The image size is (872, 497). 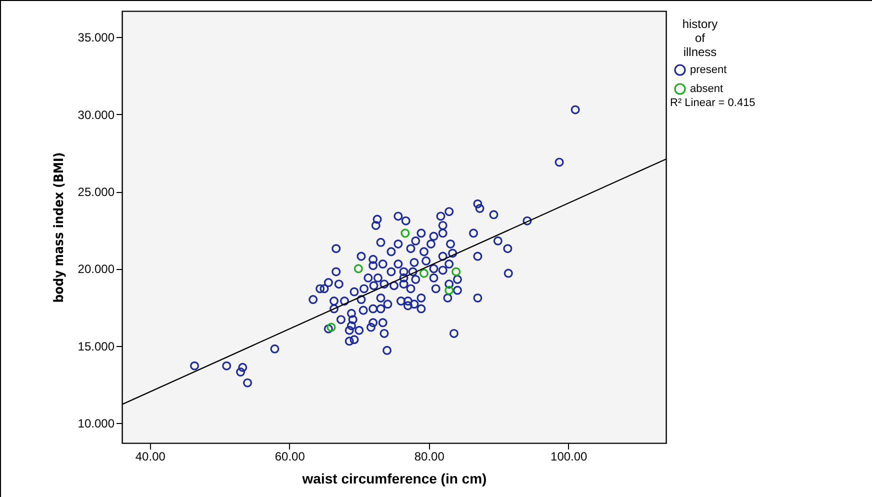 What do you see at coordinates (708, 70) in the screenshot?
I see `legend-label: present` at bounding box center [708, 70].